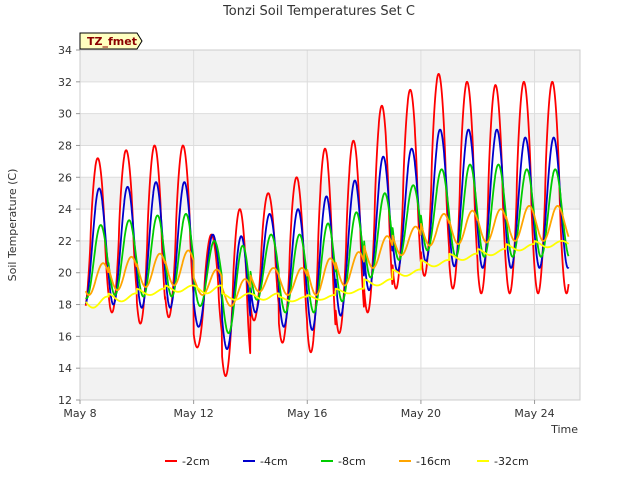  I want to click on y-tick-label: 30, so click(65, 114).